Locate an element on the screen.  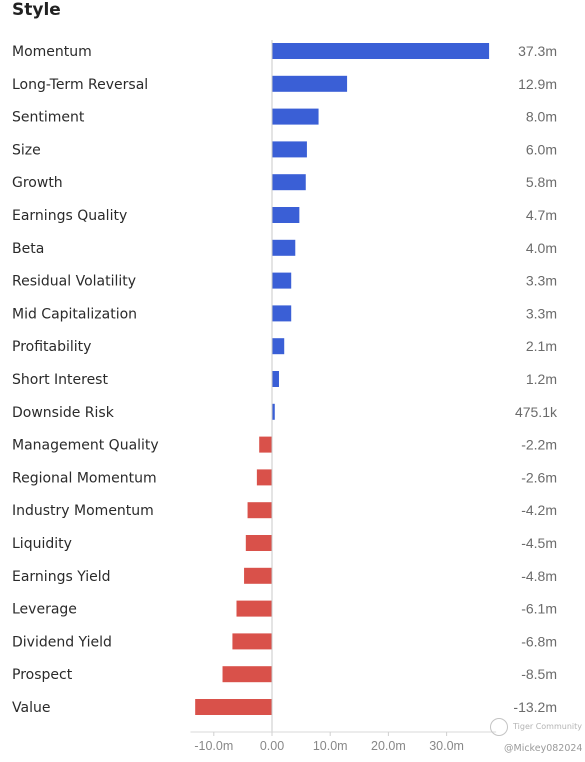
value-label: -6.1m is located at coordinates (539, 609).